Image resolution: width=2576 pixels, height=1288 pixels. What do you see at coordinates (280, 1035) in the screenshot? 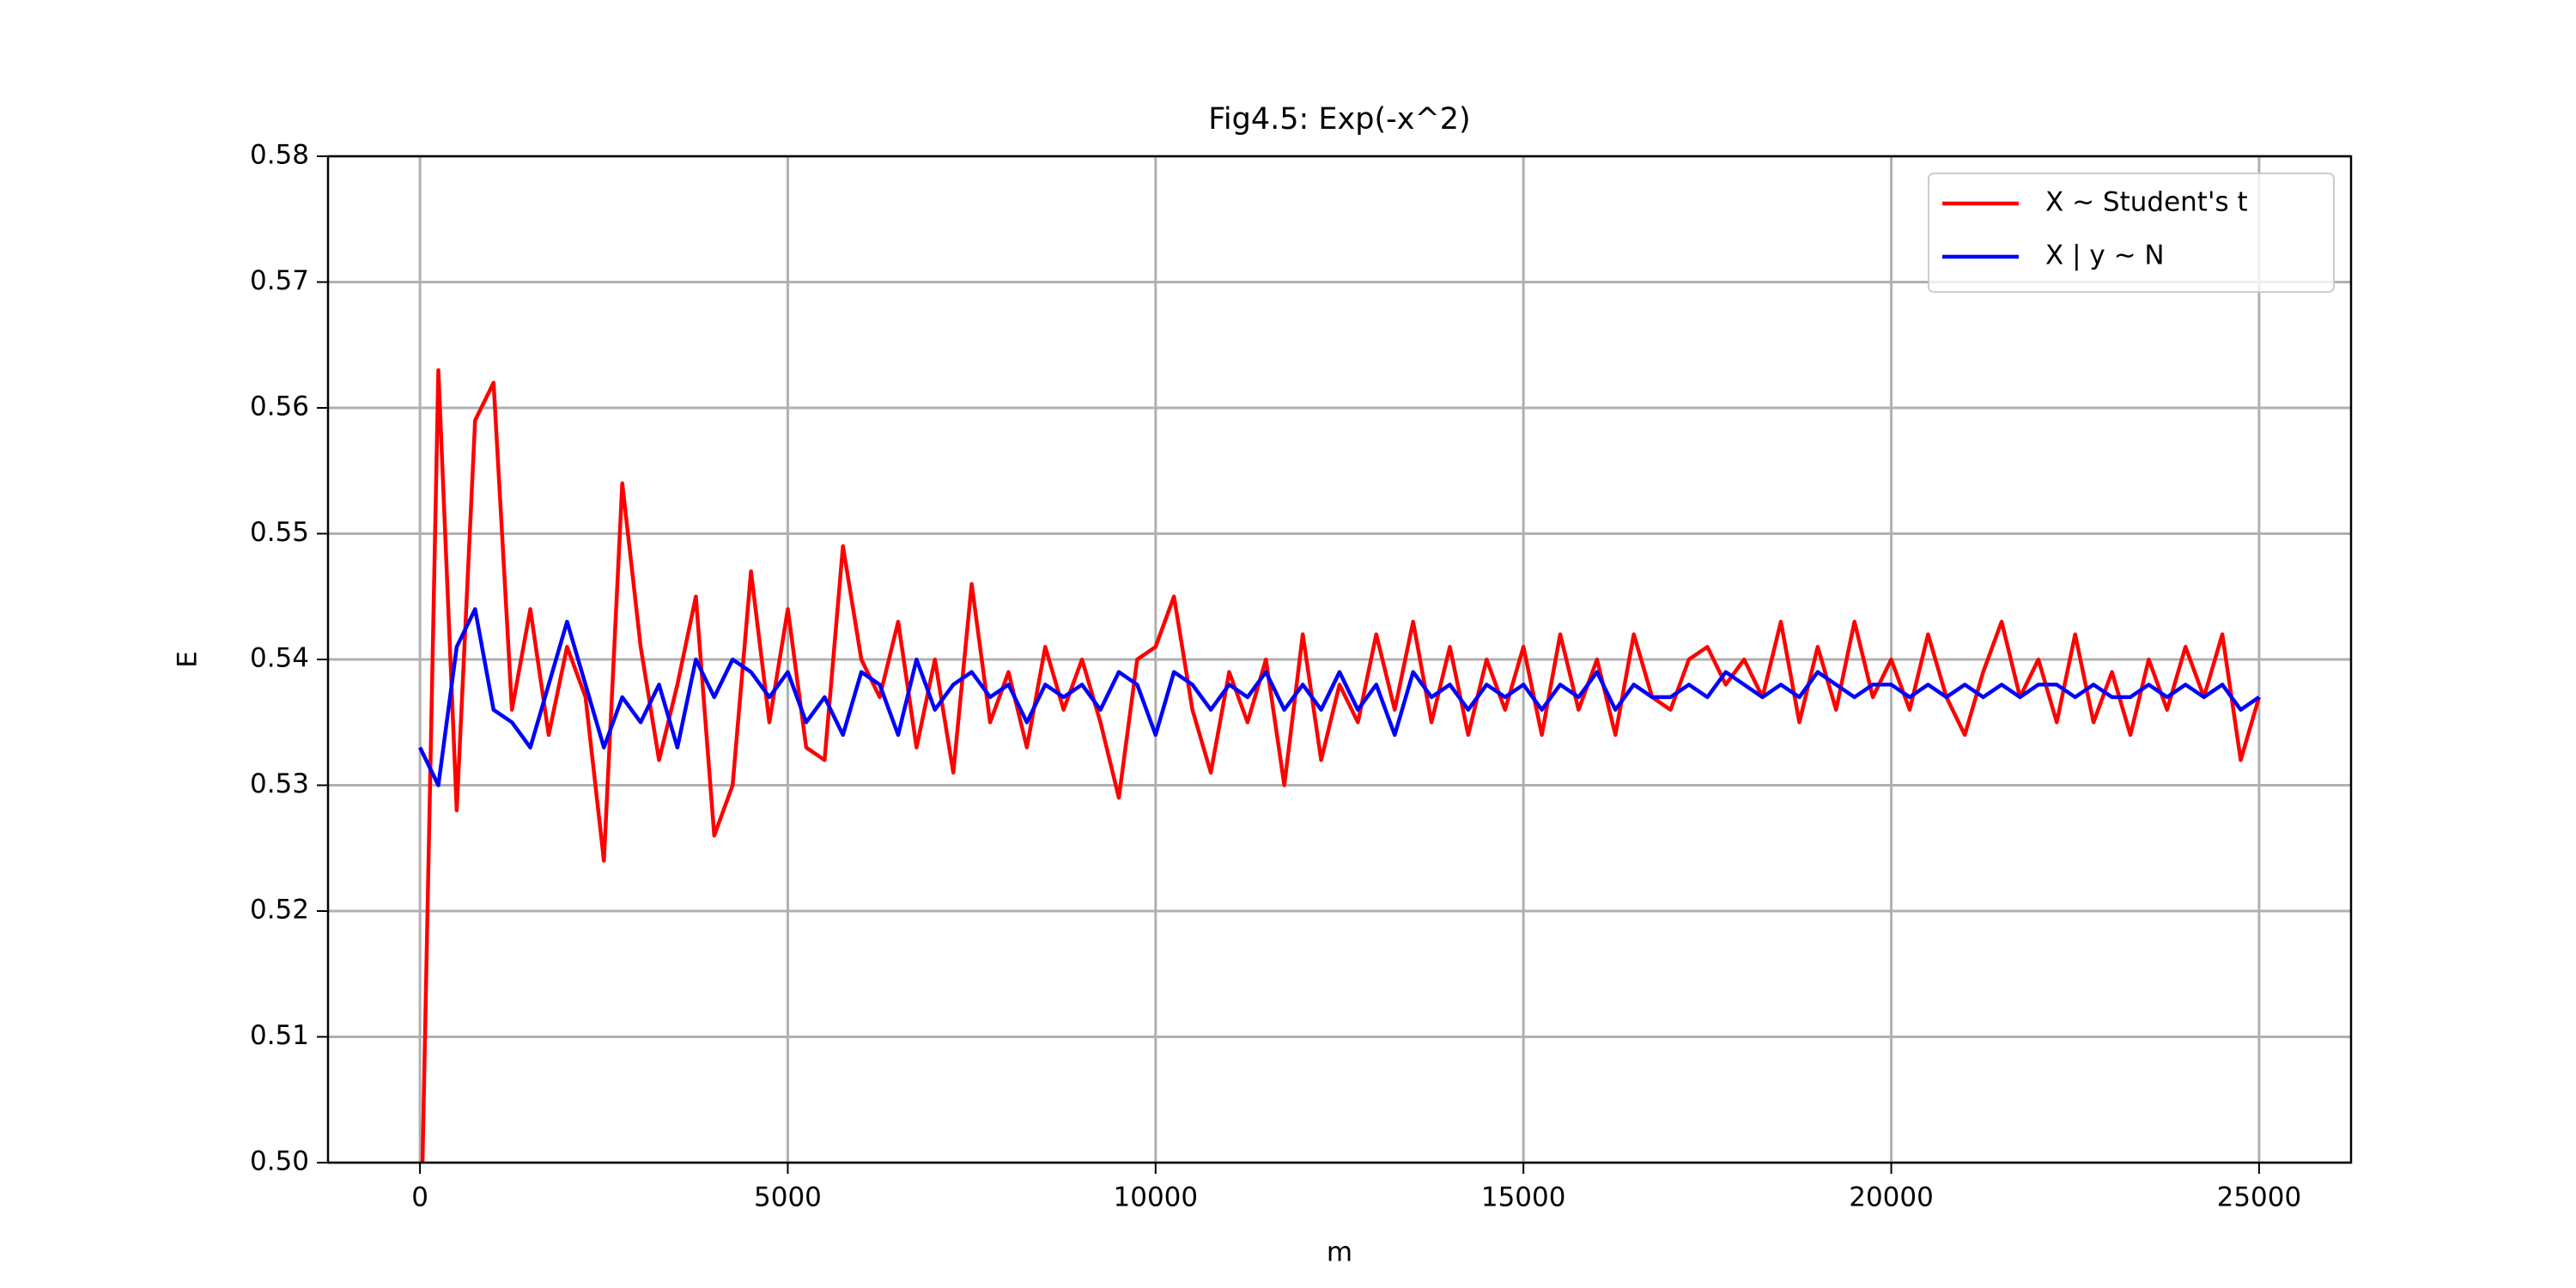
I see `y-tick-label: 0.51` at bounding box center [280, 1035].